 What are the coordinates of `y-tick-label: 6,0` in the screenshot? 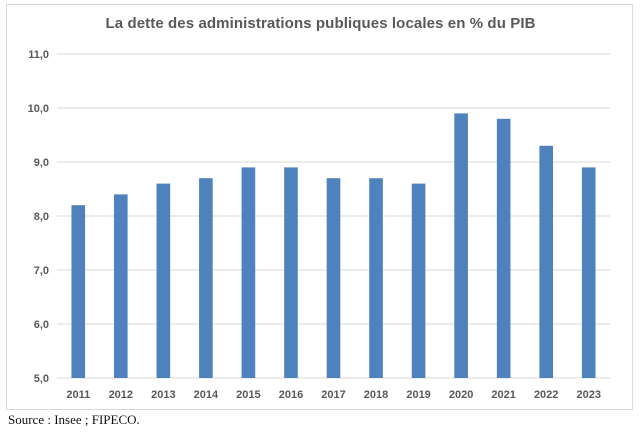 It's located at (41, 325).